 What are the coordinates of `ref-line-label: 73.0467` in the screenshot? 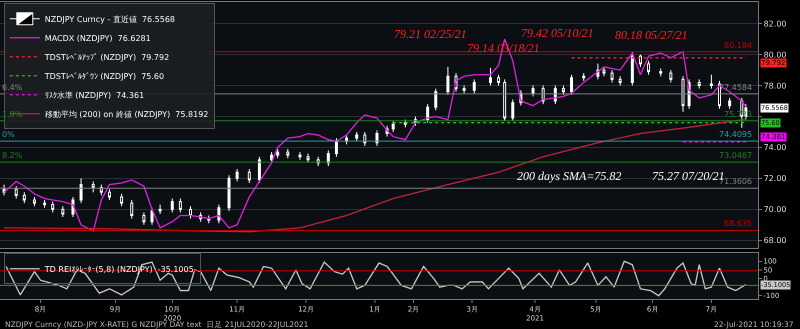 It's located at (735, 155).